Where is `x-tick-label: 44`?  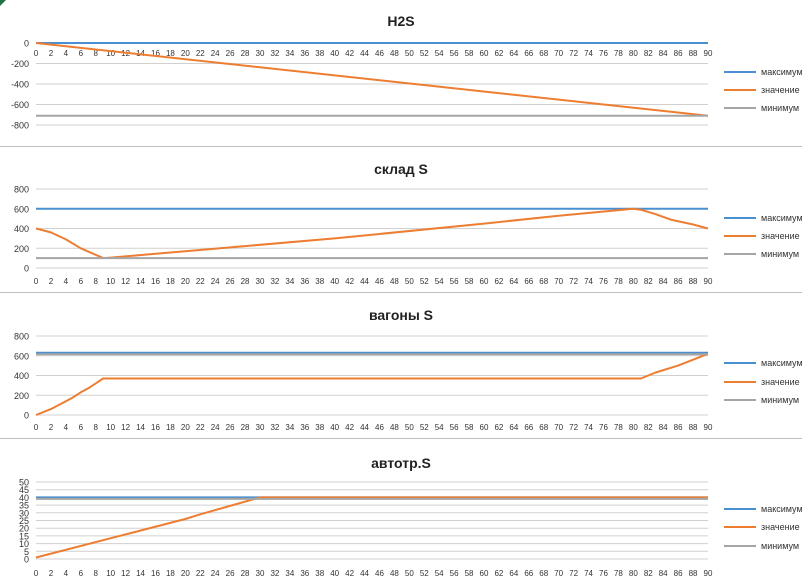 x-tick-label: 44 is located at coordinates (364, 427).